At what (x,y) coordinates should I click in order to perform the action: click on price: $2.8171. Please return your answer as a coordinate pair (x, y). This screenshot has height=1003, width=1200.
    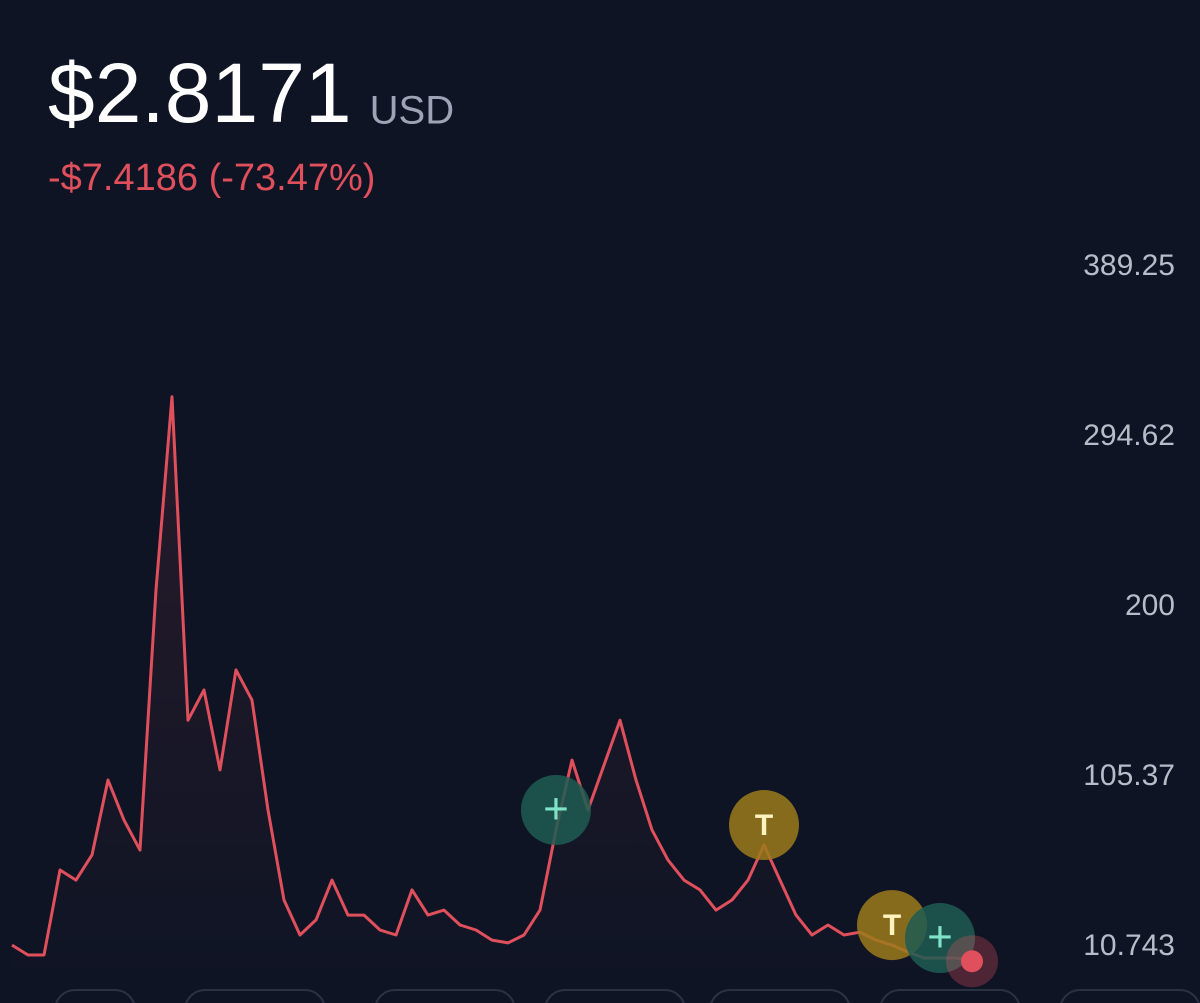
    Looking at the image, I should click on (200, 93).